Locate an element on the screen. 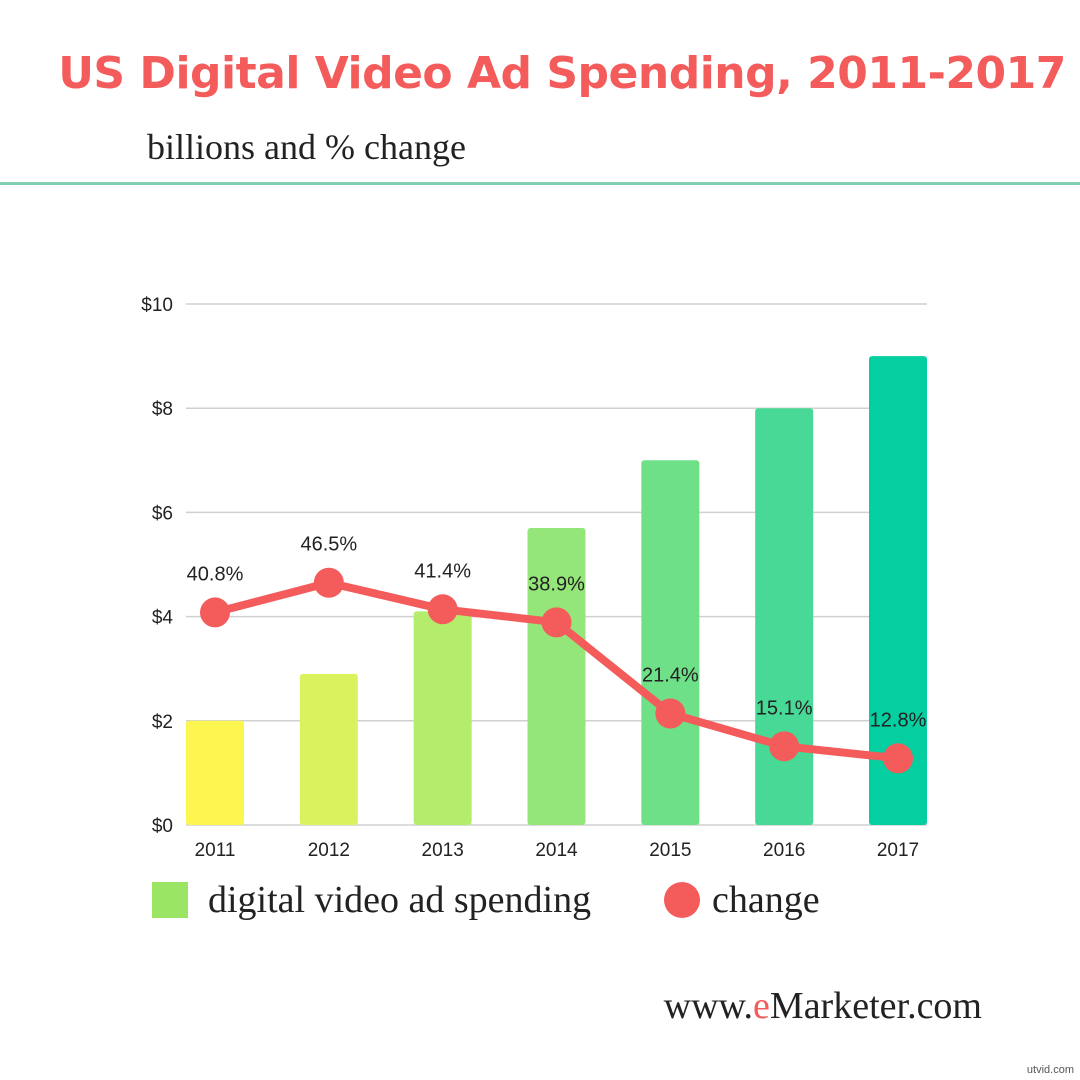 This screenshot has width=1080, height=1080. change-point-2013 is located at coordinates (442, 609).